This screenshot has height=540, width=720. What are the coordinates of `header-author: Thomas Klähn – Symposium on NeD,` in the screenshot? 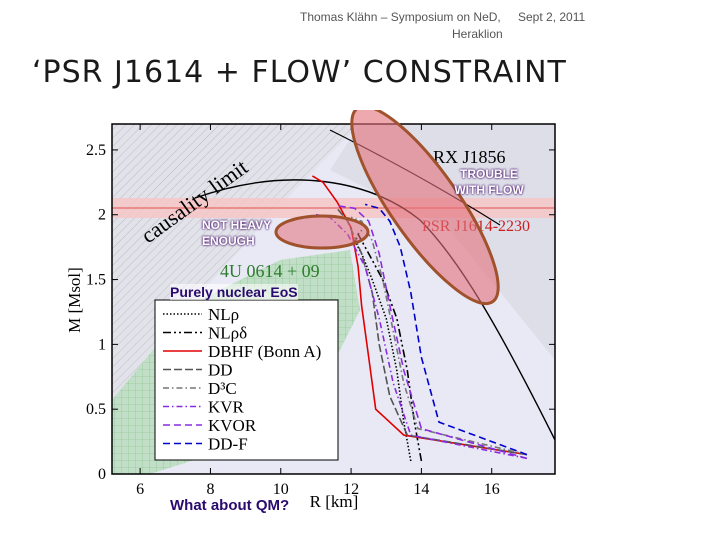 It's located at (400, 17).